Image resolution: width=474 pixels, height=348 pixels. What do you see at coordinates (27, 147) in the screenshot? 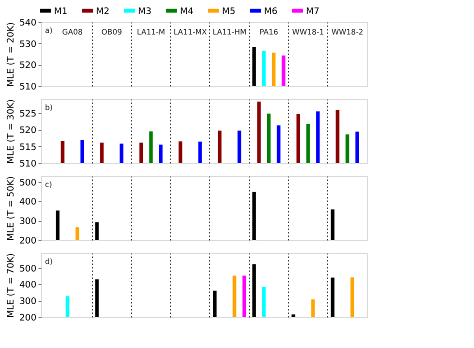
I see `y-tick-label: 515` at bounding box center [27, 147].